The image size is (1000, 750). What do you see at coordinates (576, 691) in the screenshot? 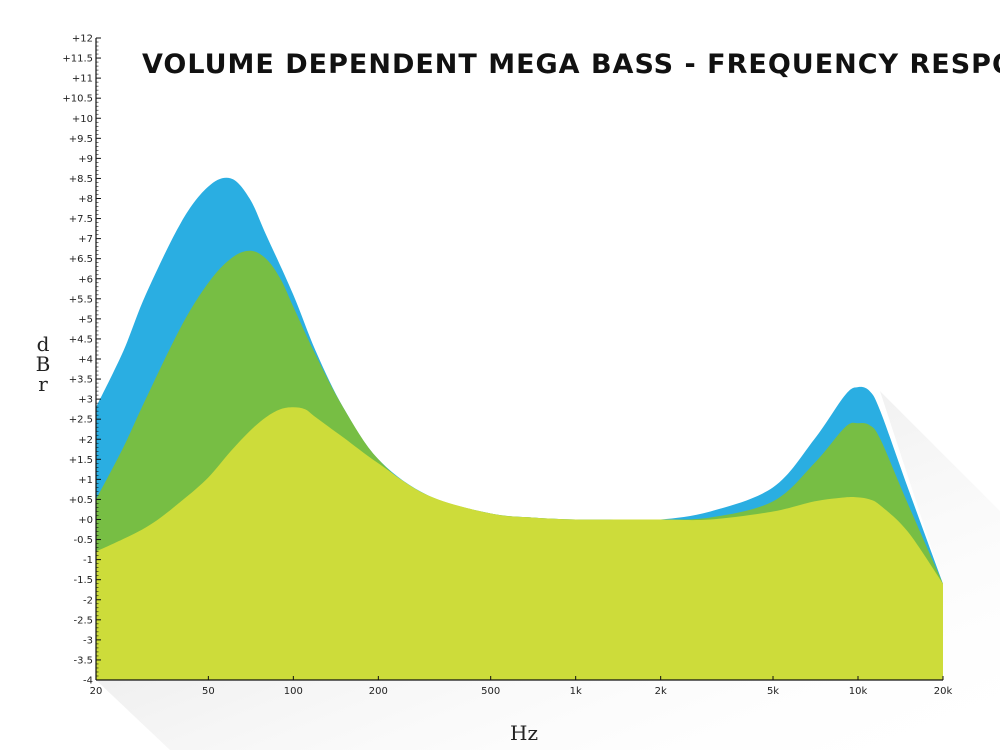
I see `x-tick-label: 1k` at bounding box center [576, 691].